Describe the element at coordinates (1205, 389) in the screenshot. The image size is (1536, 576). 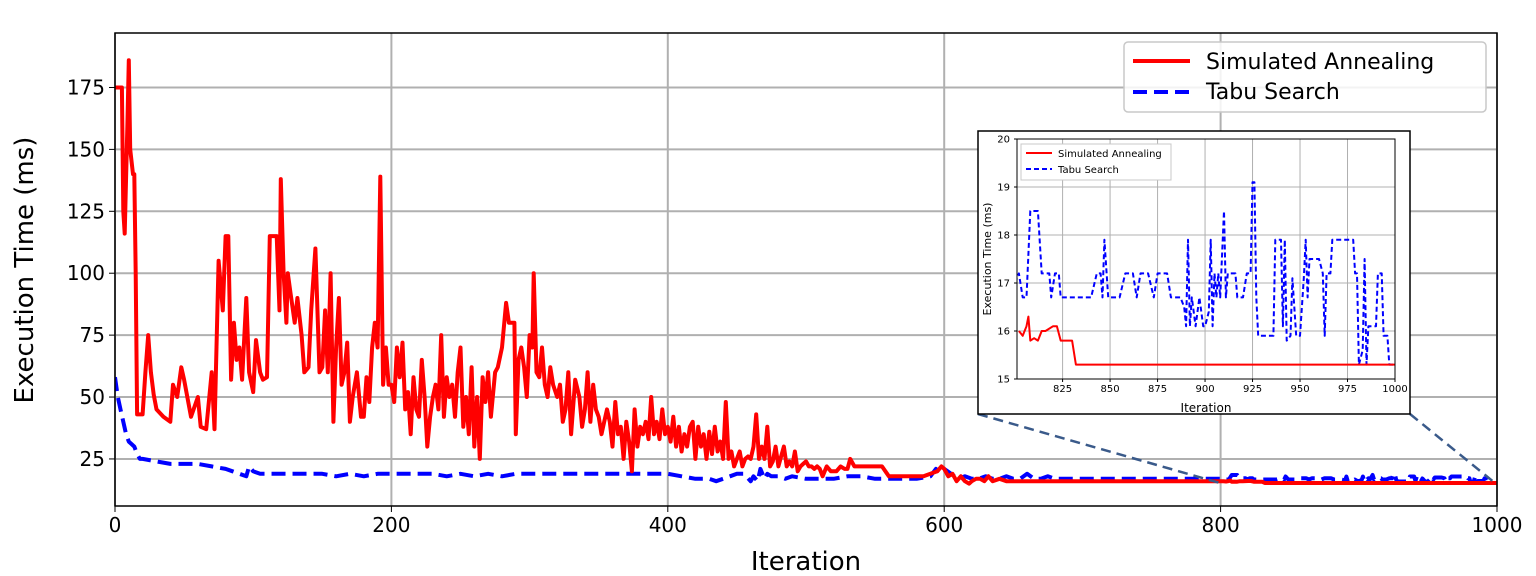
I see `inset-x-tick-label: 900` at that location.